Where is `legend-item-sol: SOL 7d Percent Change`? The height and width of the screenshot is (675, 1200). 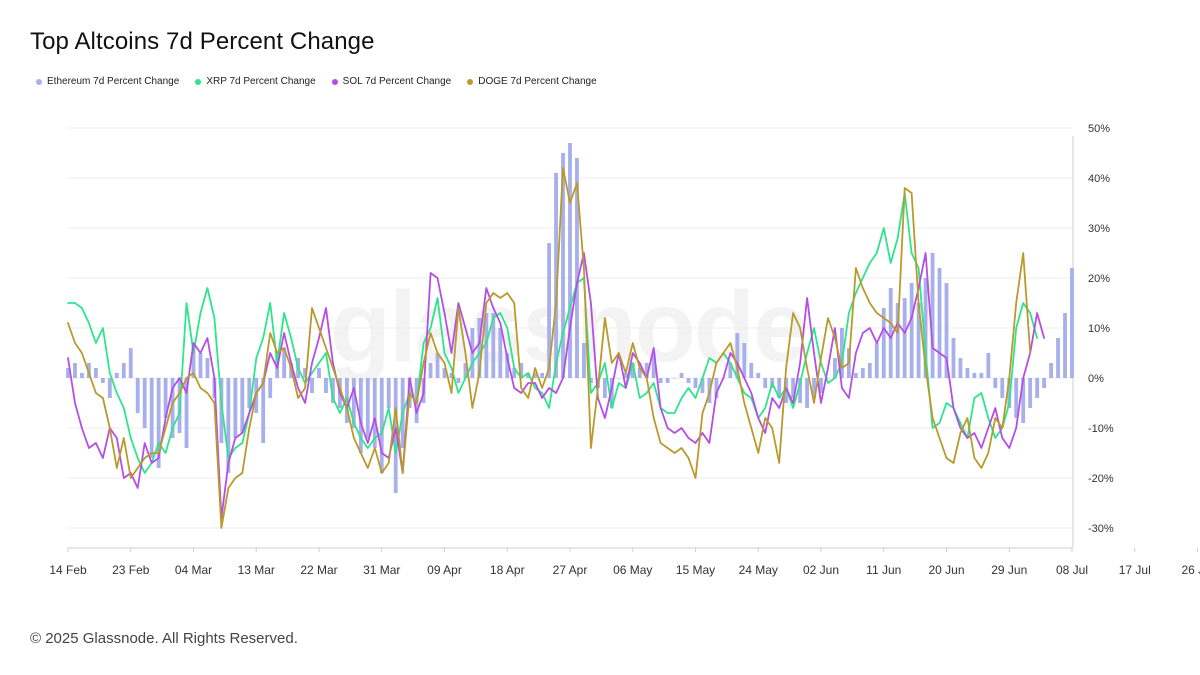 legend-item-sol: SOL 7d Percent Change is located at coordinates (391, 81).